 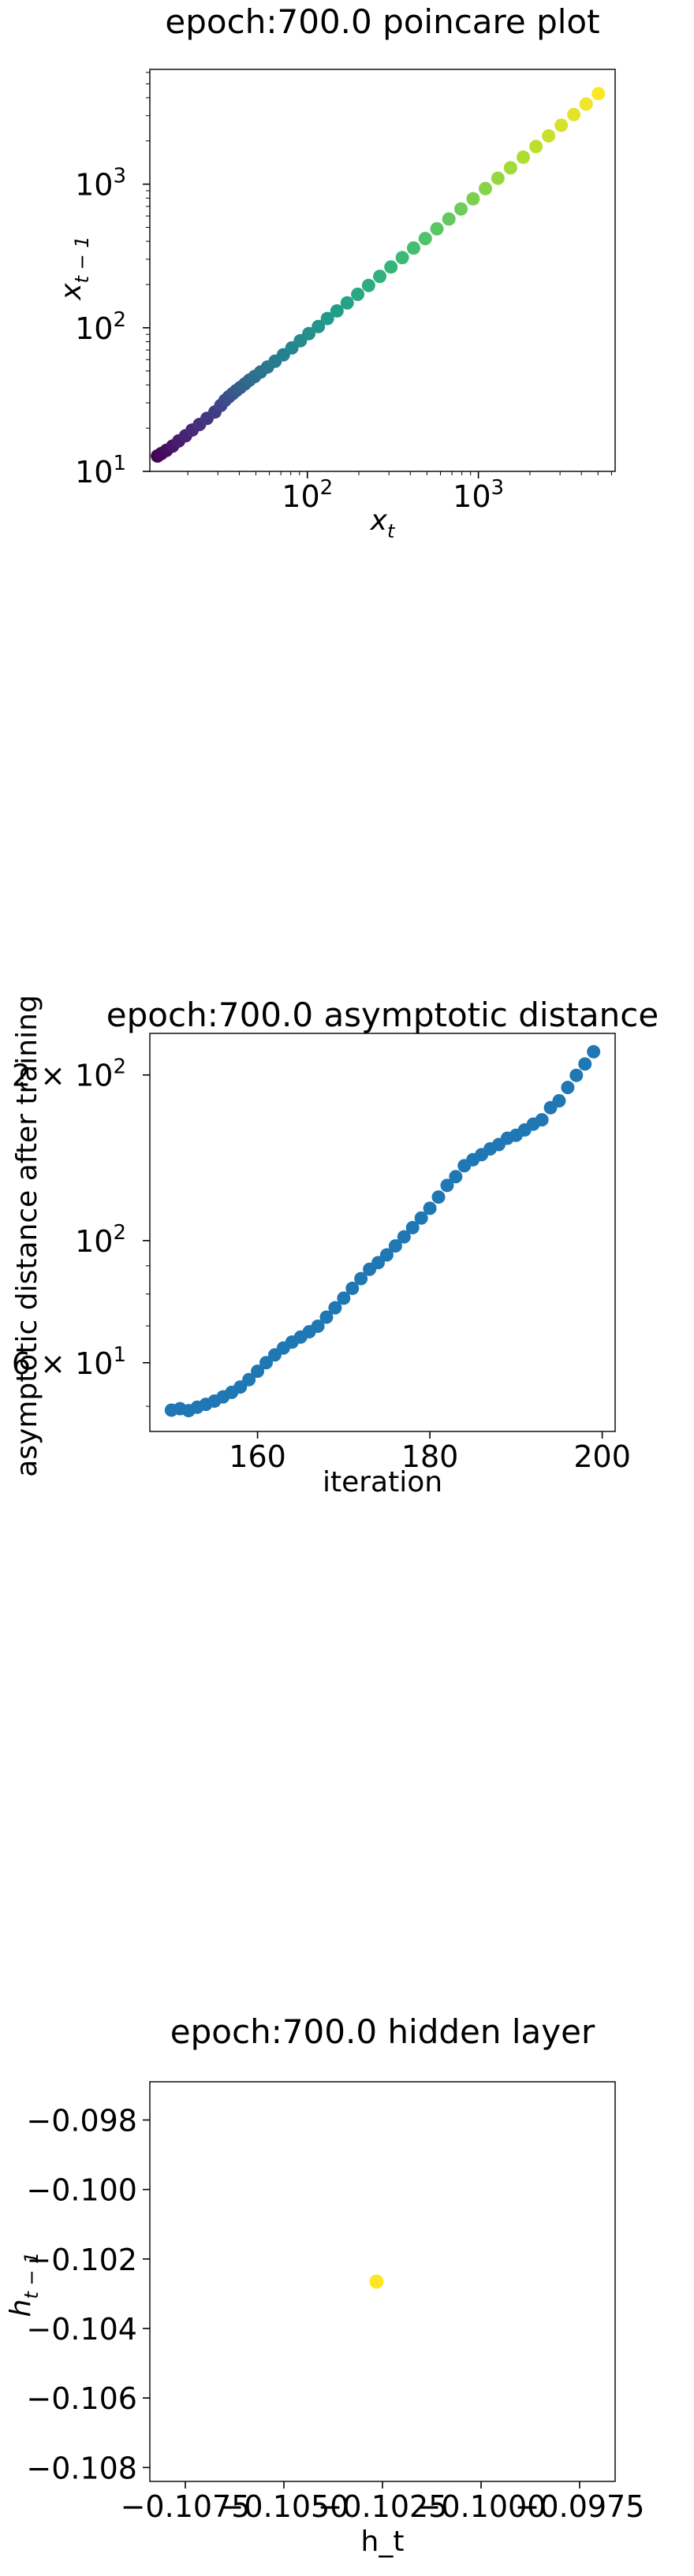 I want to click on y-tick-label: −0.100, so click(x=82, y=2190).